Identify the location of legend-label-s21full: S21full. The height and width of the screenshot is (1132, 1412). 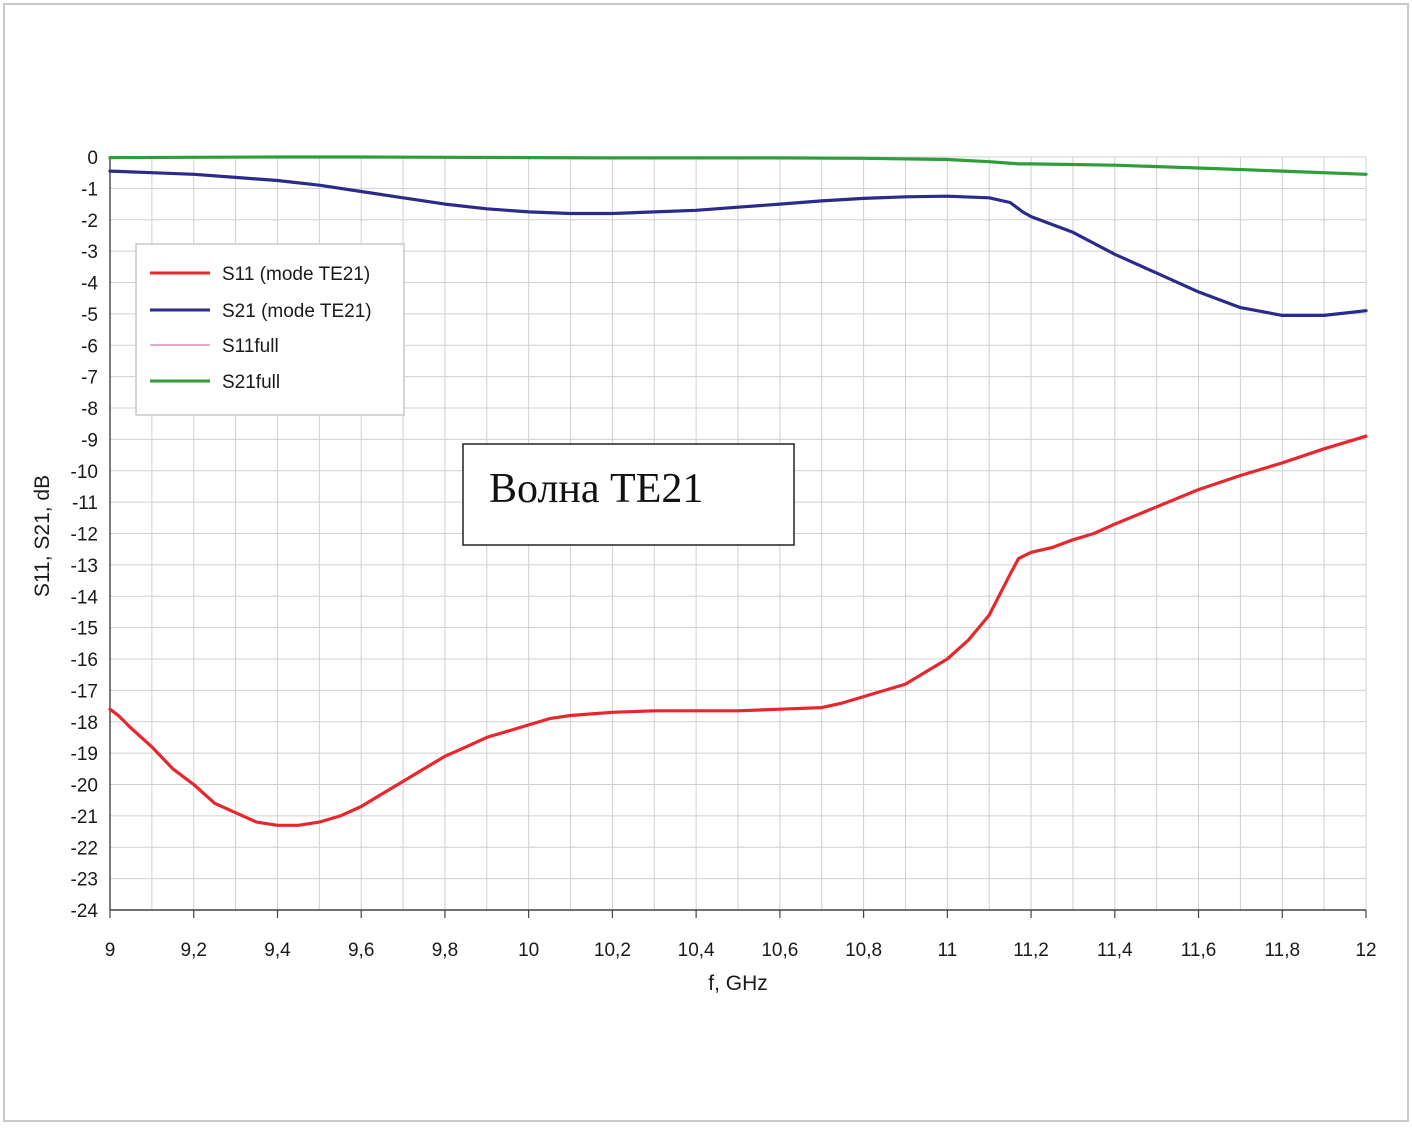
(251, 382).